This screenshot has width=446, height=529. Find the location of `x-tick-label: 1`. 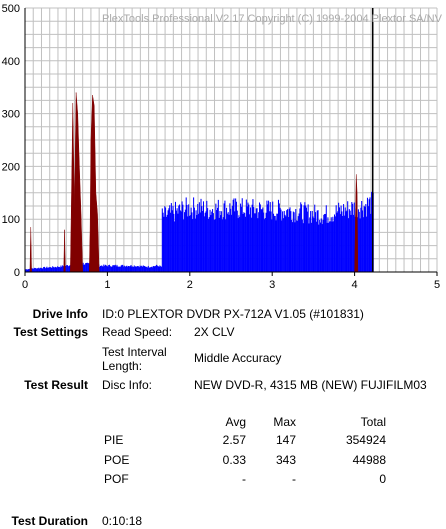

x-tick-label: 1 is located at coordinates (107, 285).